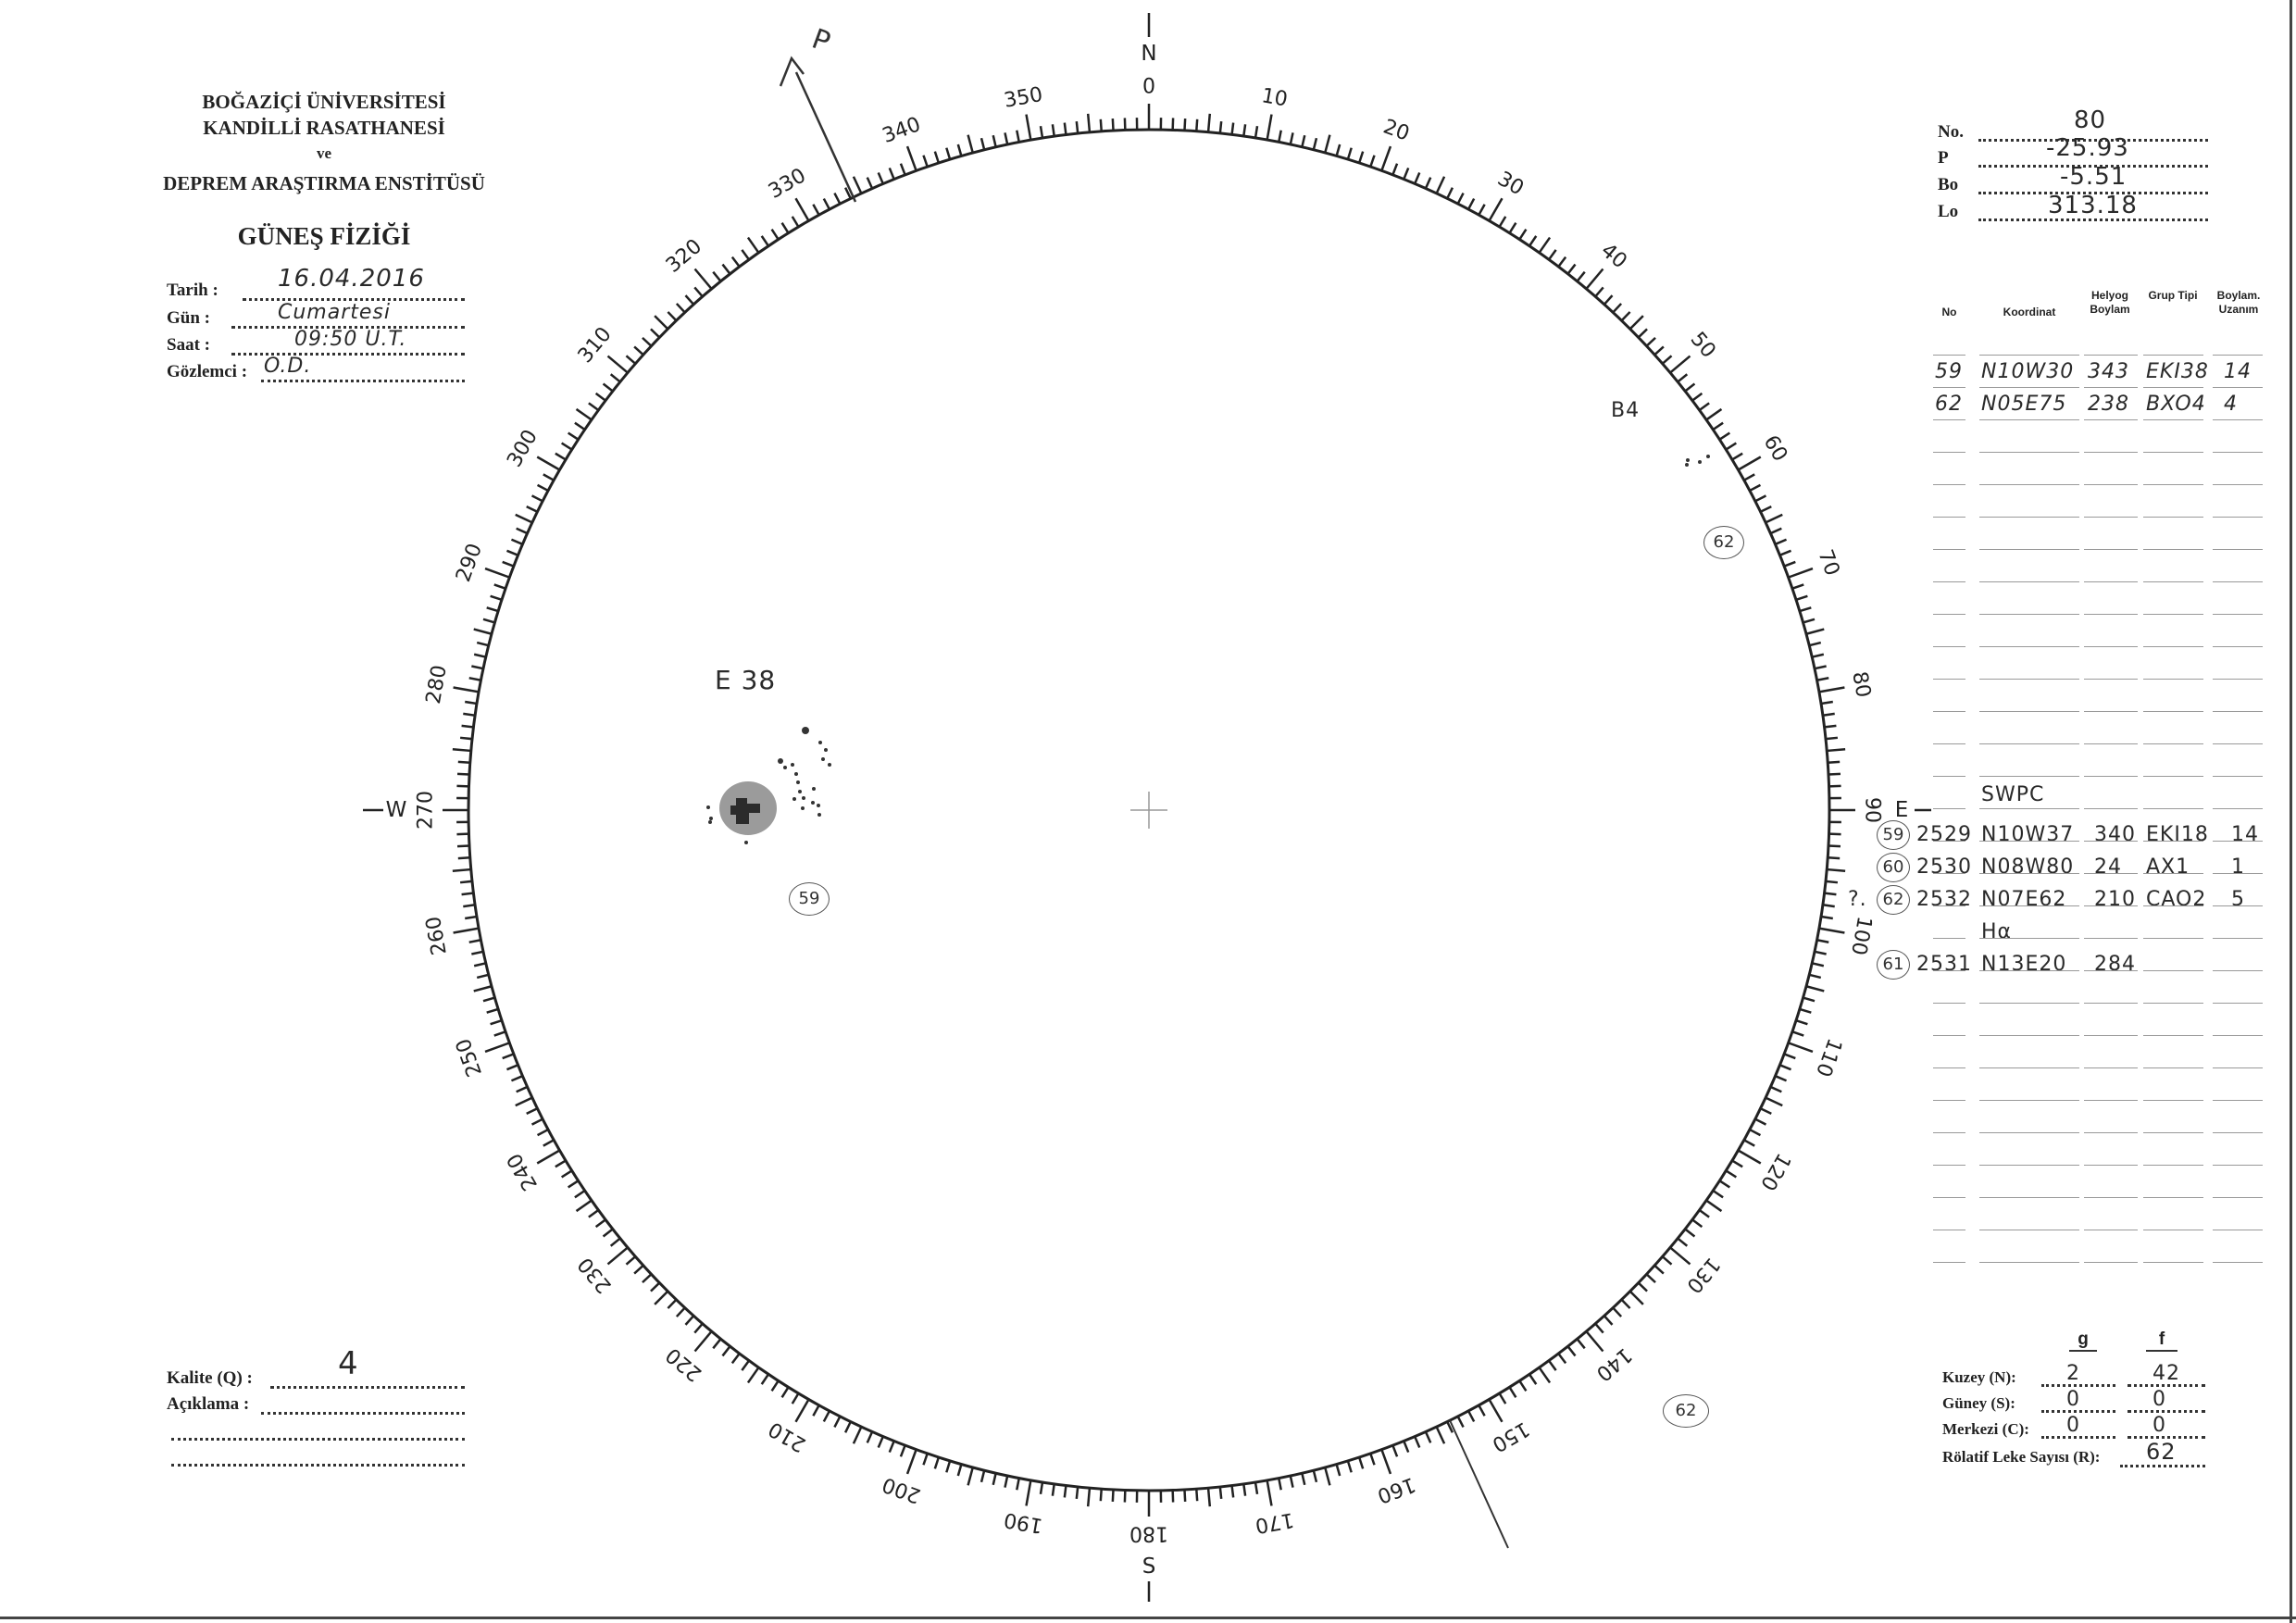  I want to click on lo-value: 313.18, so click(2093, 205).